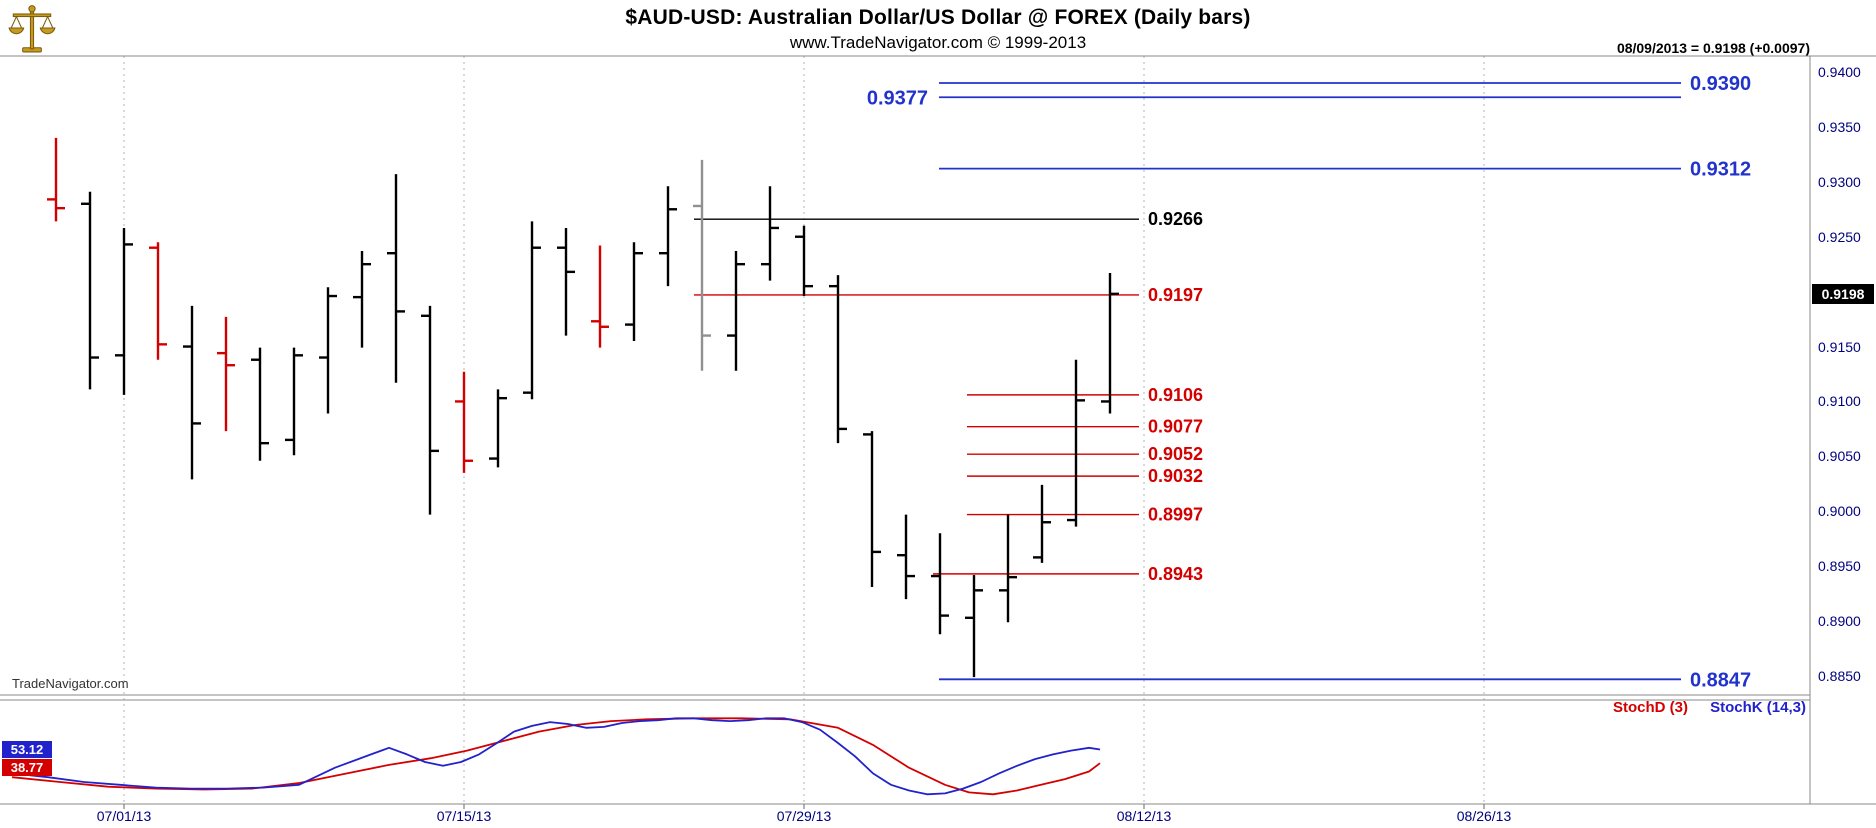 This screenshot has height=828, width=1876. I want to click on stochk-label: StochK (14,3), so click(1758, 707).